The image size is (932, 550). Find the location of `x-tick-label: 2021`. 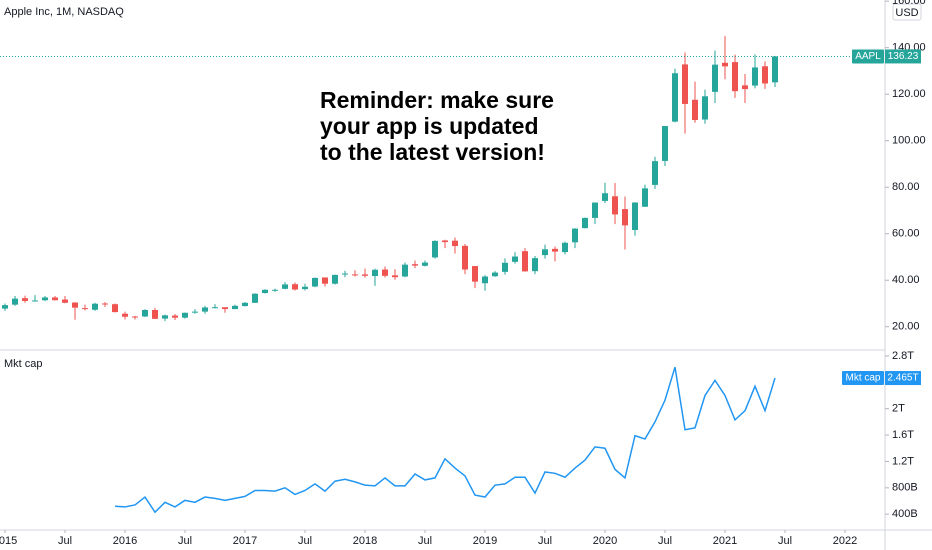

x-tick-label: 2021 is located at coordinates (725, 541).